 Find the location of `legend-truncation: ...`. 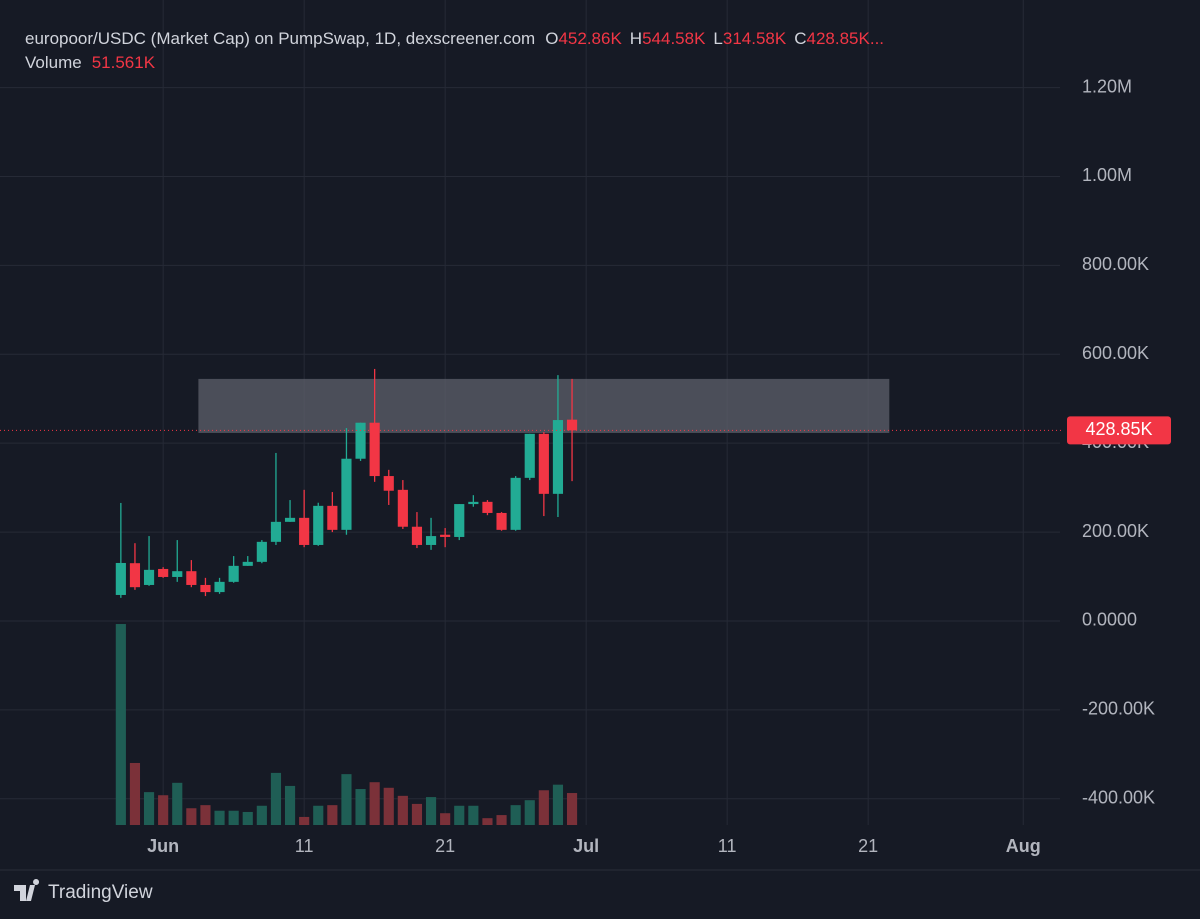

legend-truncation: ... is located at coordinates (877, 38).